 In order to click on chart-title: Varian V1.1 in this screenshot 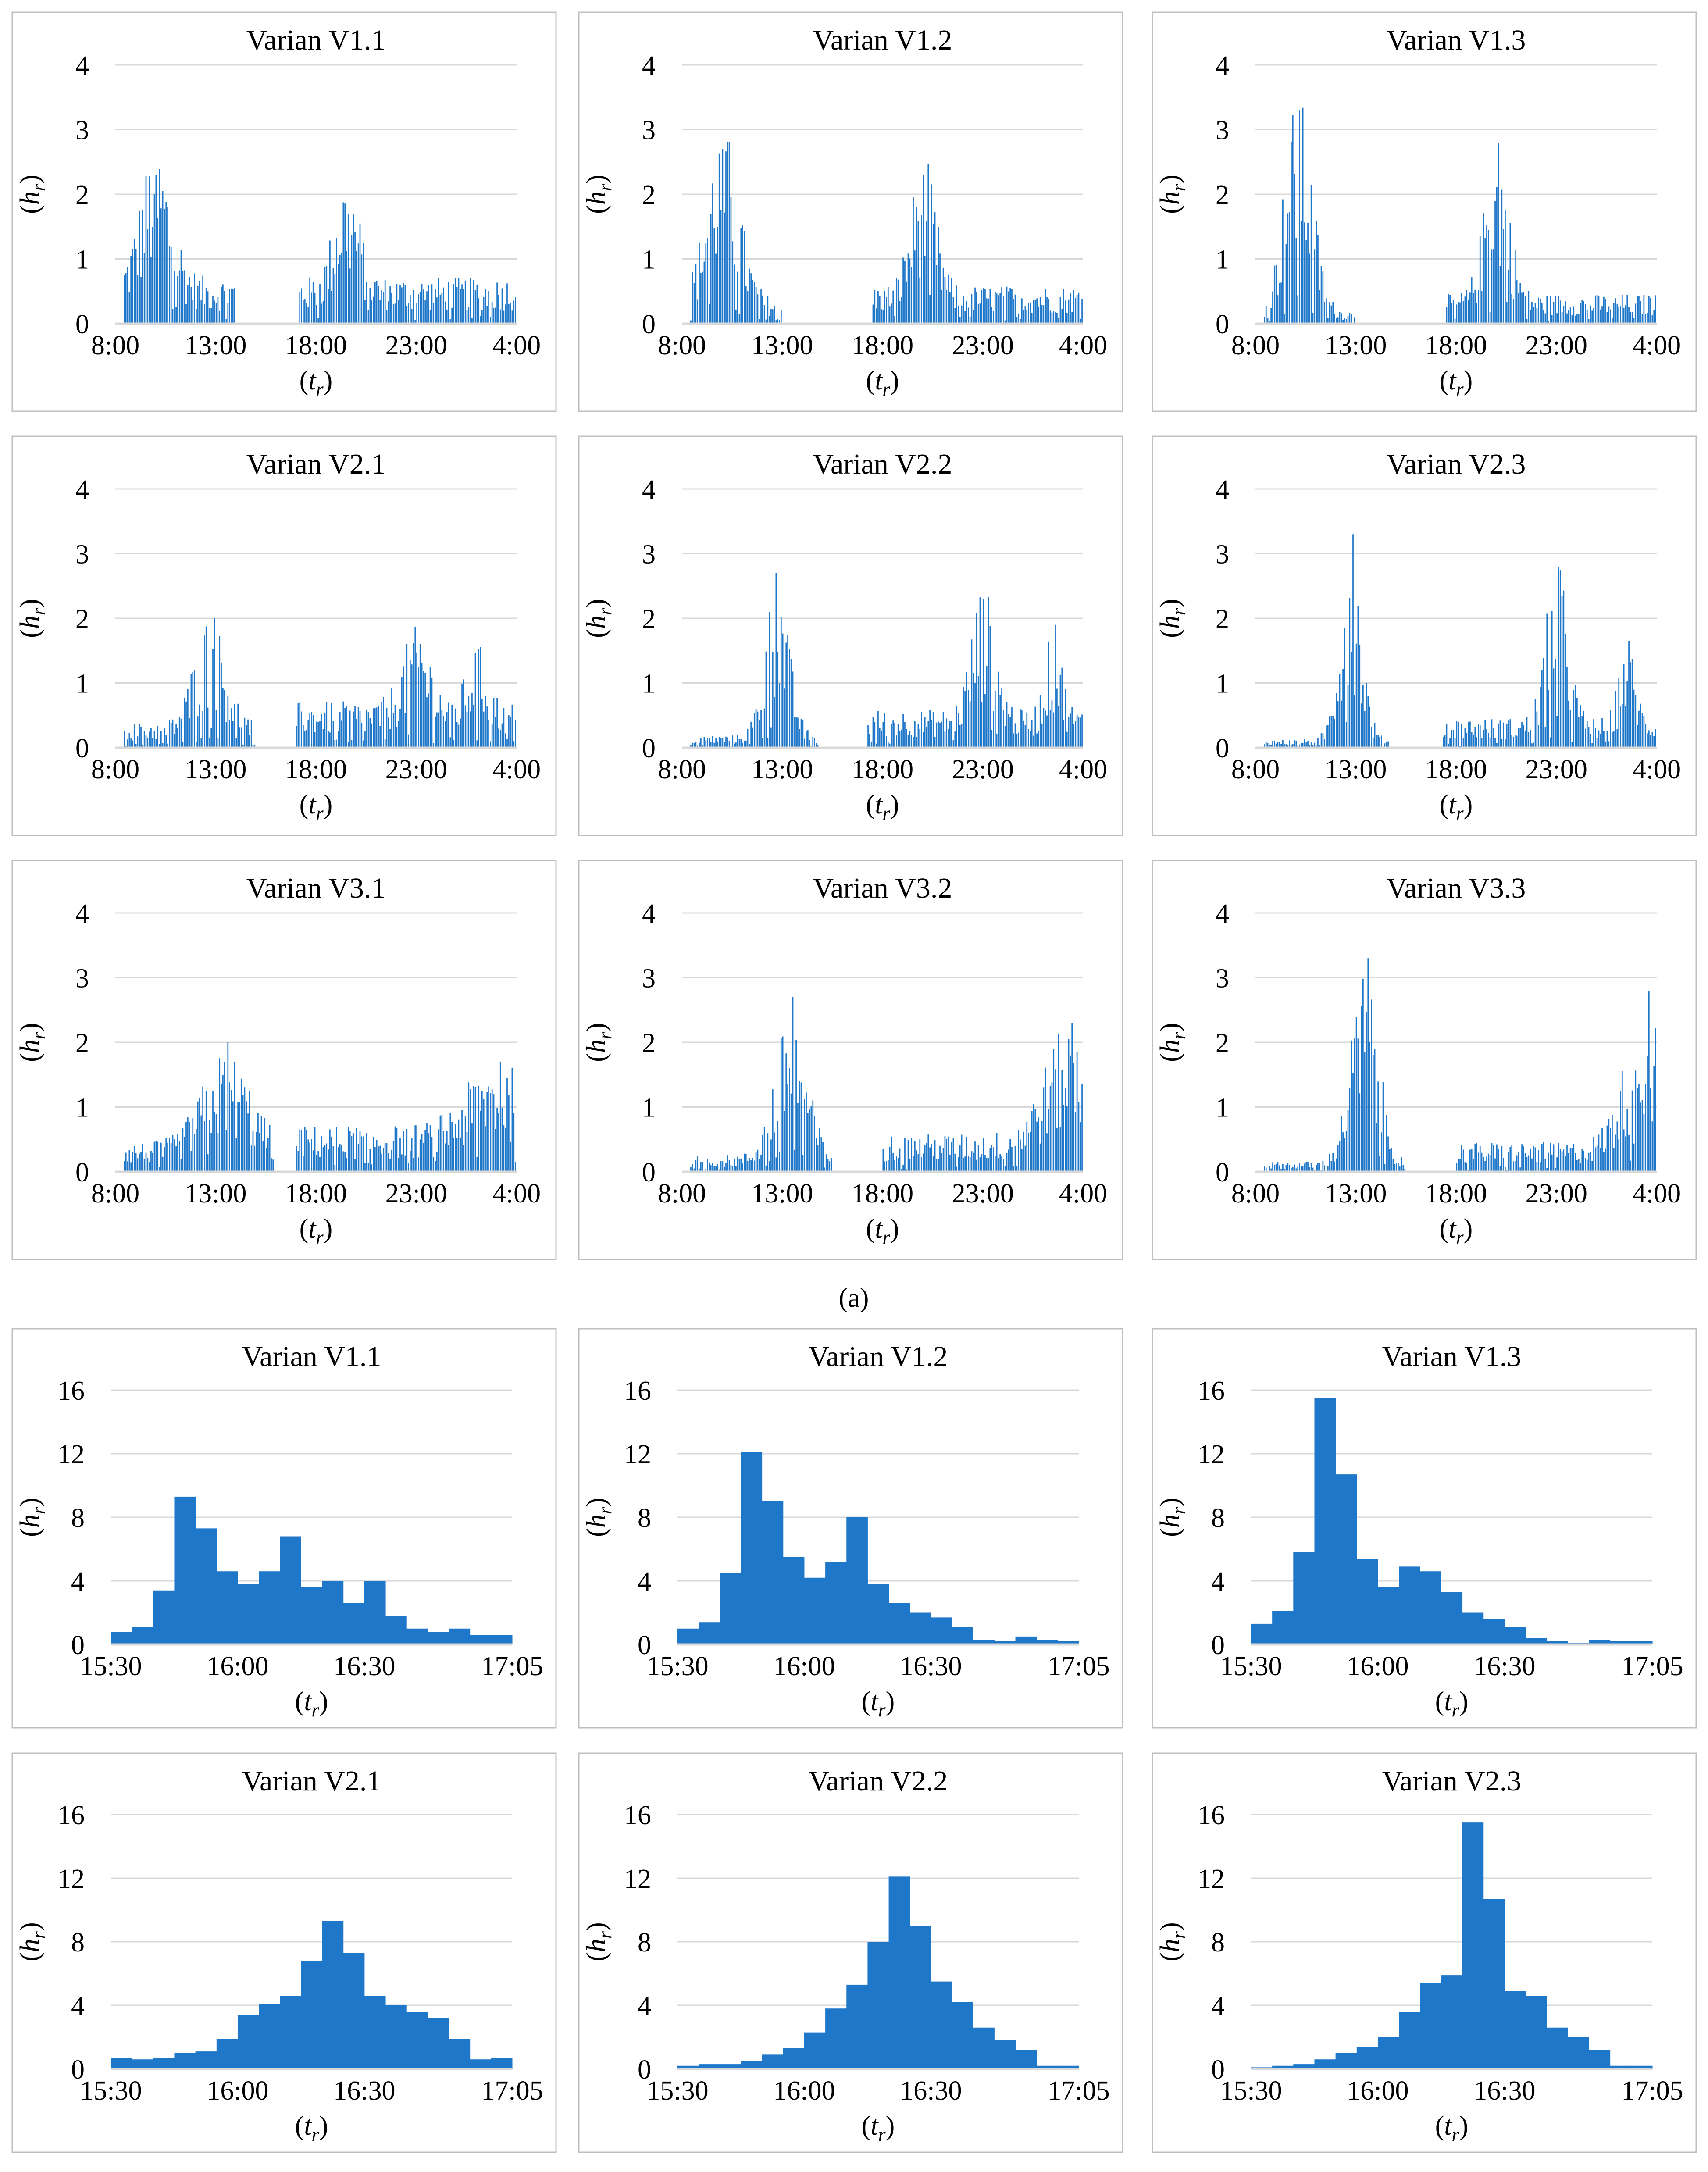, I will do `click(316, 40)`.